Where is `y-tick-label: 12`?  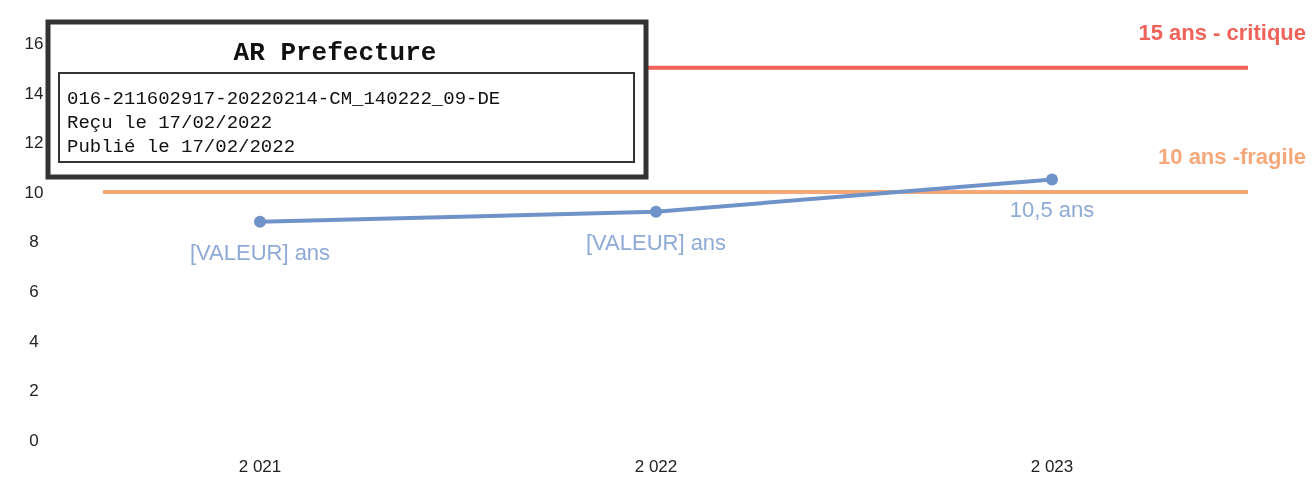
y-tick-label: 12 is located at coordinates (34, 143).